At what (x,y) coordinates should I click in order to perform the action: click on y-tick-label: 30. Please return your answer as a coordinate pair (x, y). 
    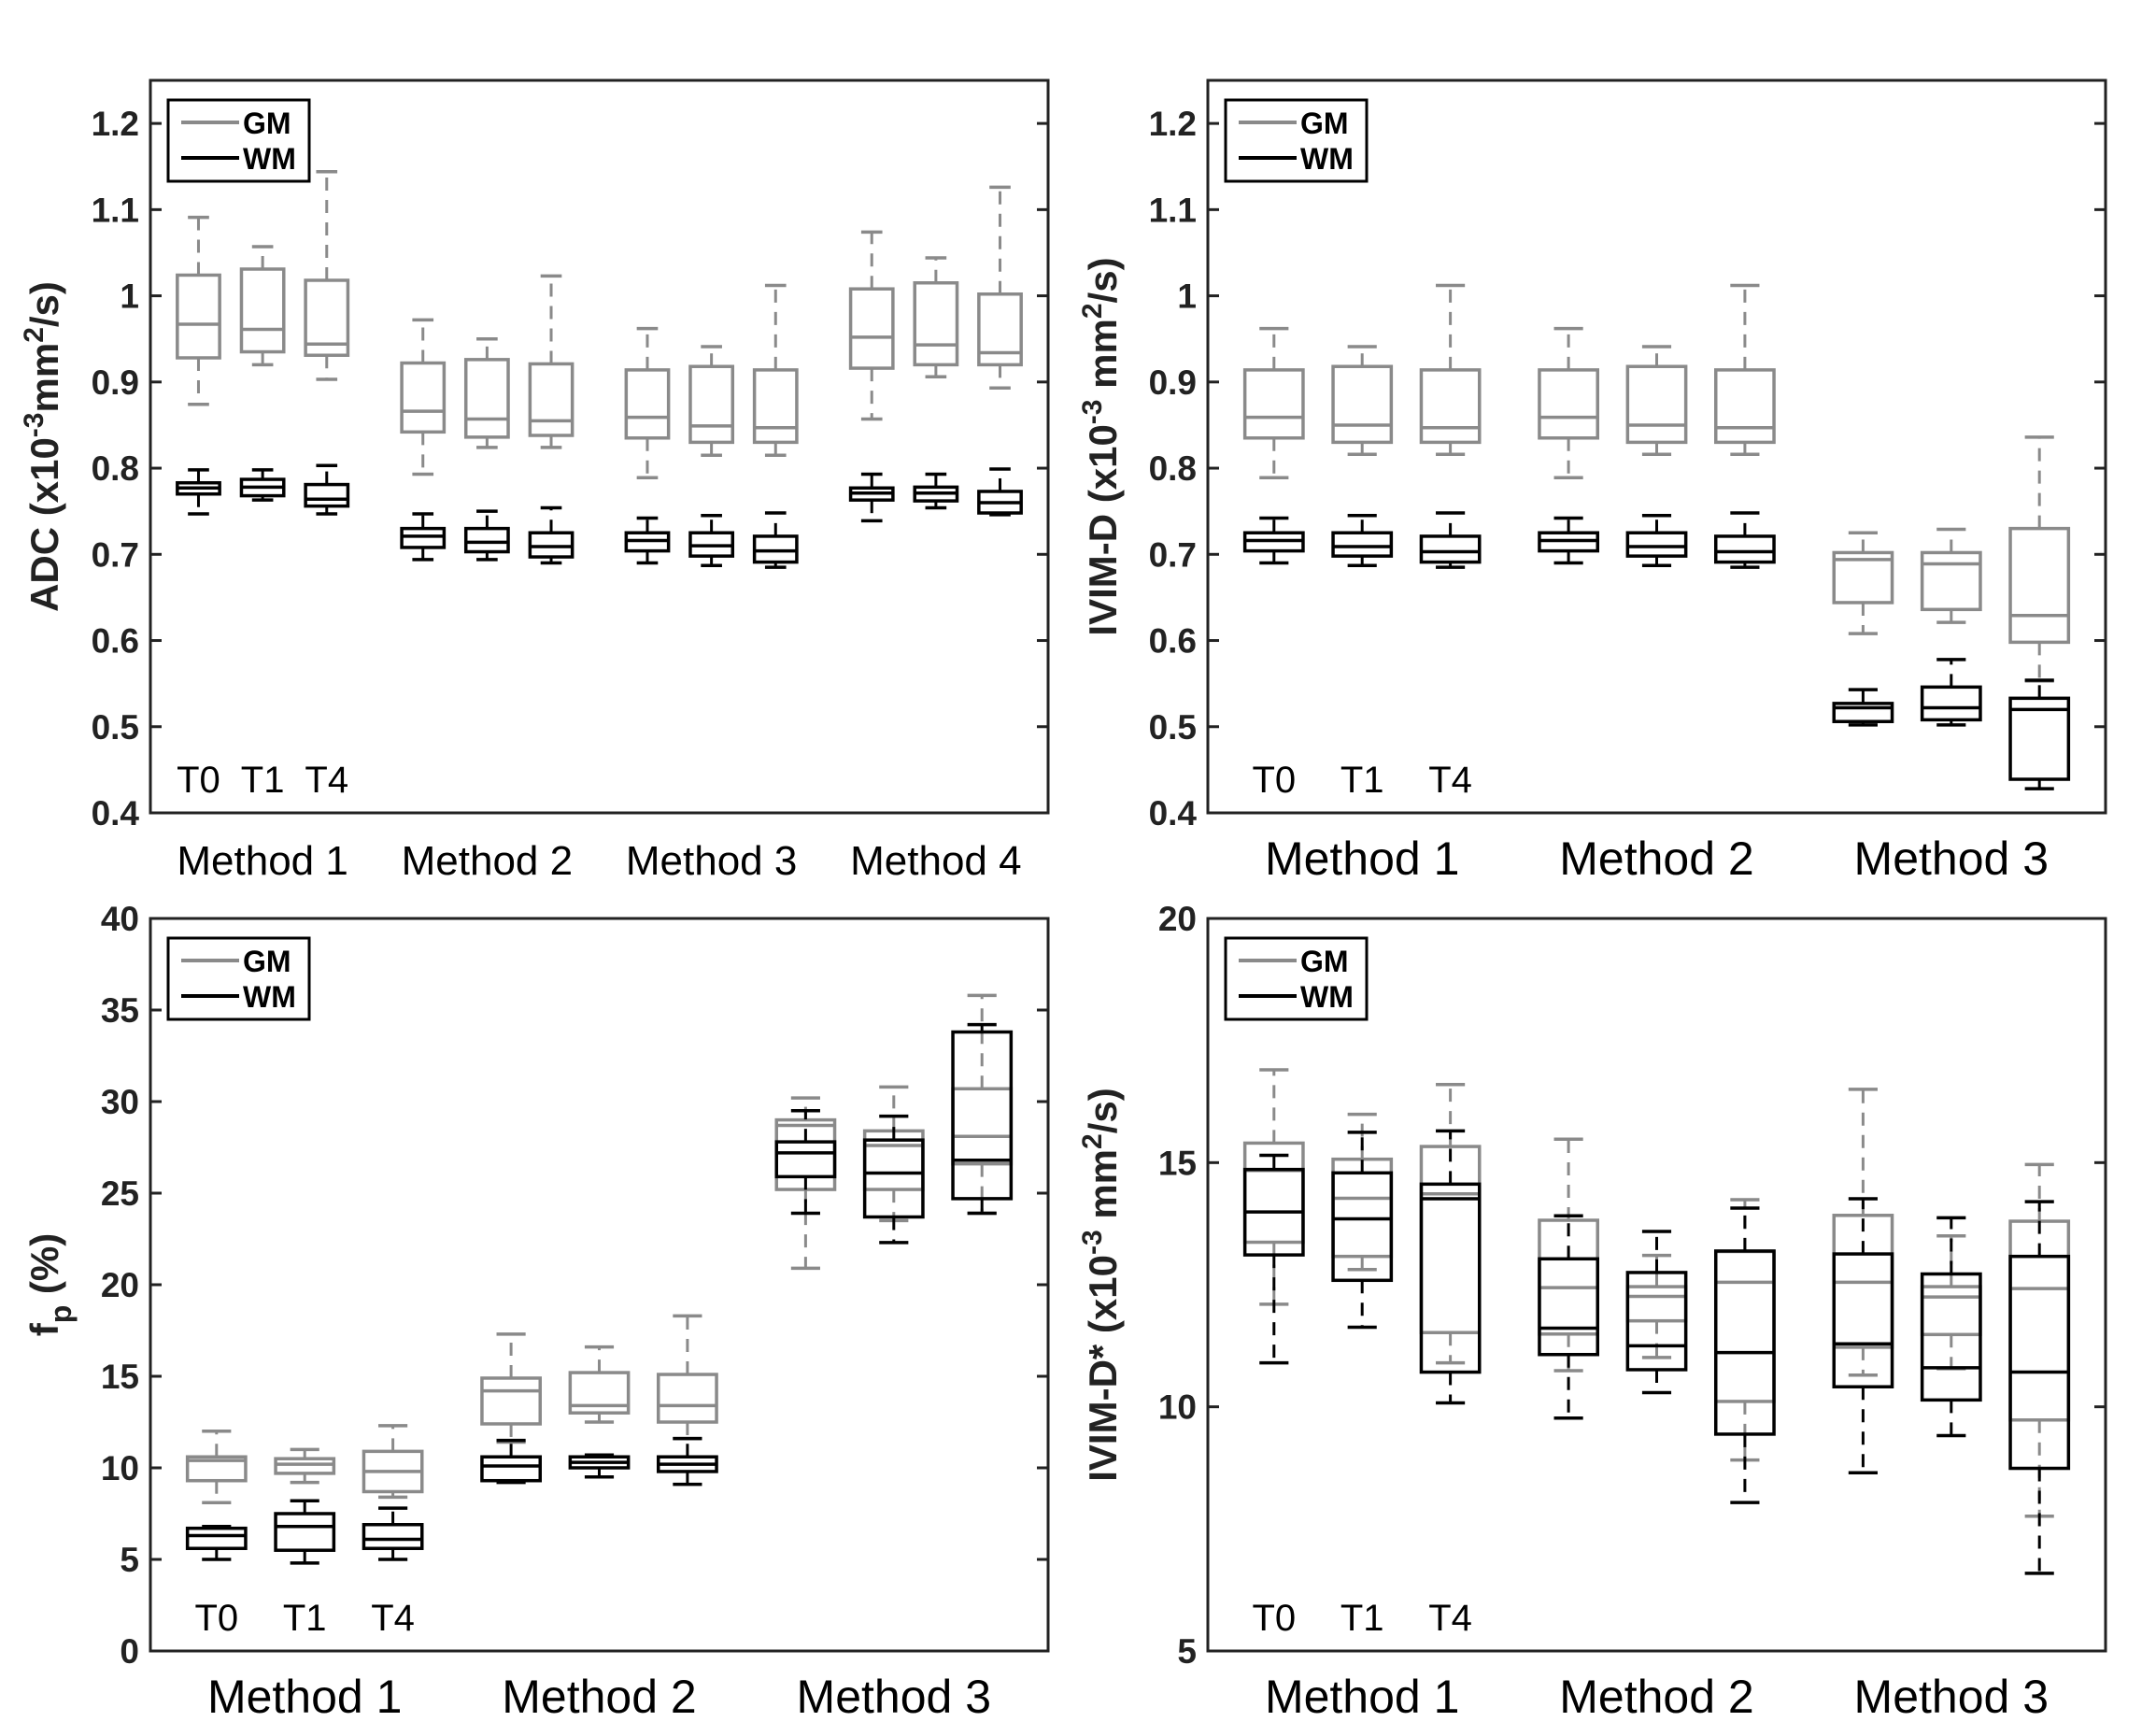
    Looking at the image, I should click on (120, 1102).